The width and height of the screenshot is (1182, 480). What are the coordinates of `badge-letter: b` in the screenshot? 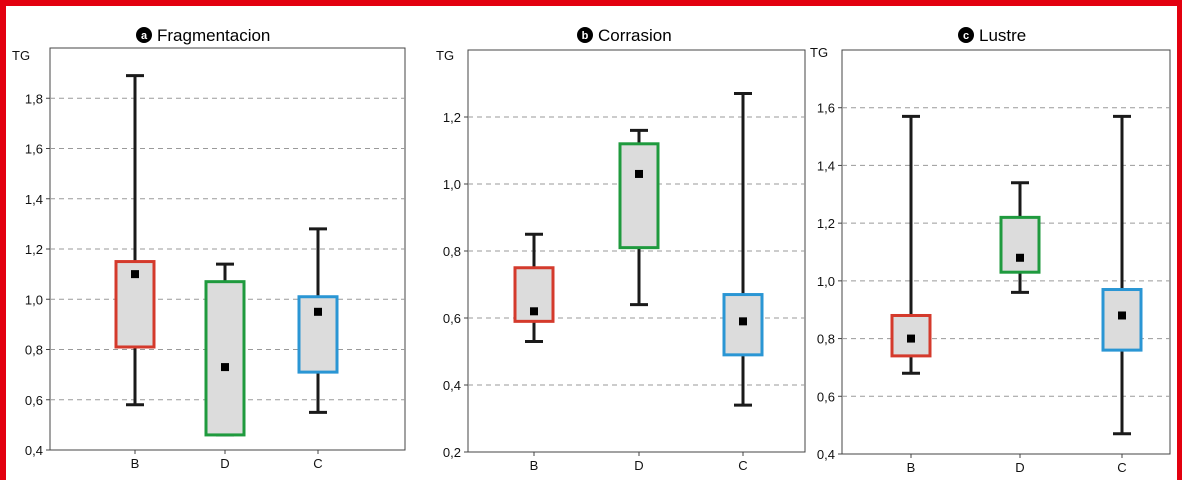 It's located at (585, 36).